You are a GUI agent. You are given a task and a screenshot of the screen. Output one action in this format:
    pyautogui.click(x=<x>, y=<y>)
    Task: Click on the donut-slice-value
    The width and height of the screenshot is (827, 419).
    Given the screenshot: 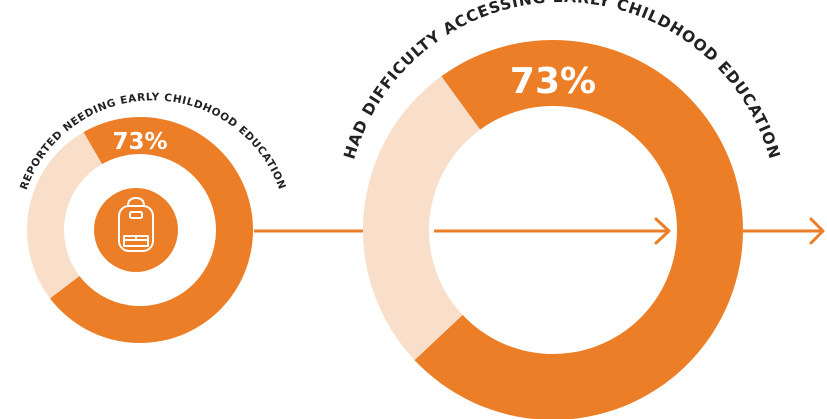 What is the action you would take?
    pyautogui.click(x=151, y=230)
    